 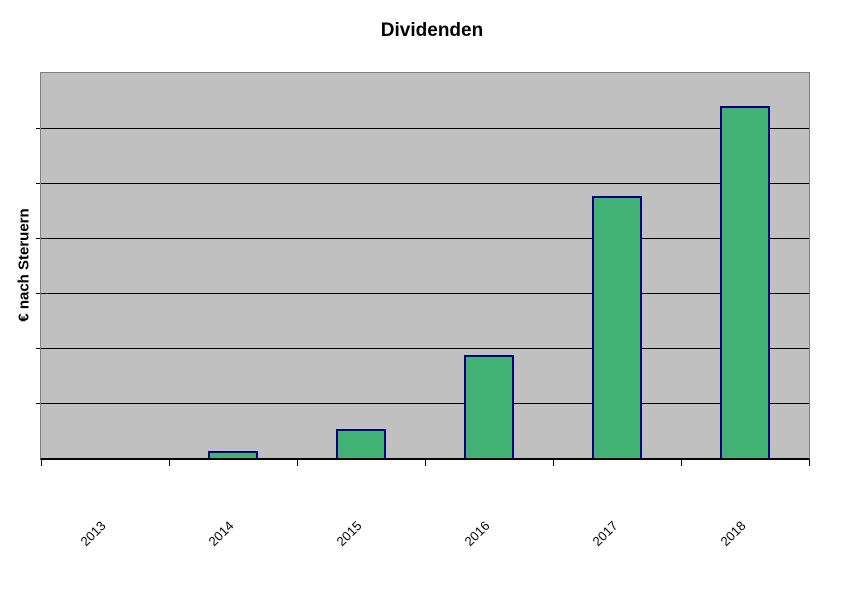 I want to click on x-tick-label-2015: 2015, so click(x=349, y=534).